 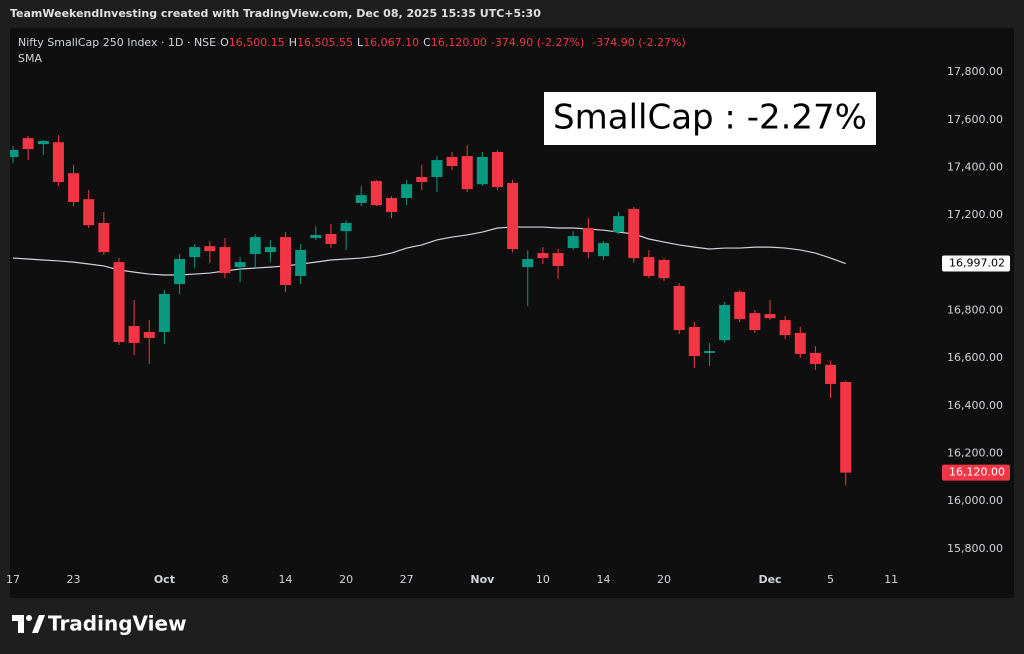 What do you see at coordinates (975, 500) in the screenshot?
I see `y-tick-label: 16,000.00` at bounding box center [975, 500].